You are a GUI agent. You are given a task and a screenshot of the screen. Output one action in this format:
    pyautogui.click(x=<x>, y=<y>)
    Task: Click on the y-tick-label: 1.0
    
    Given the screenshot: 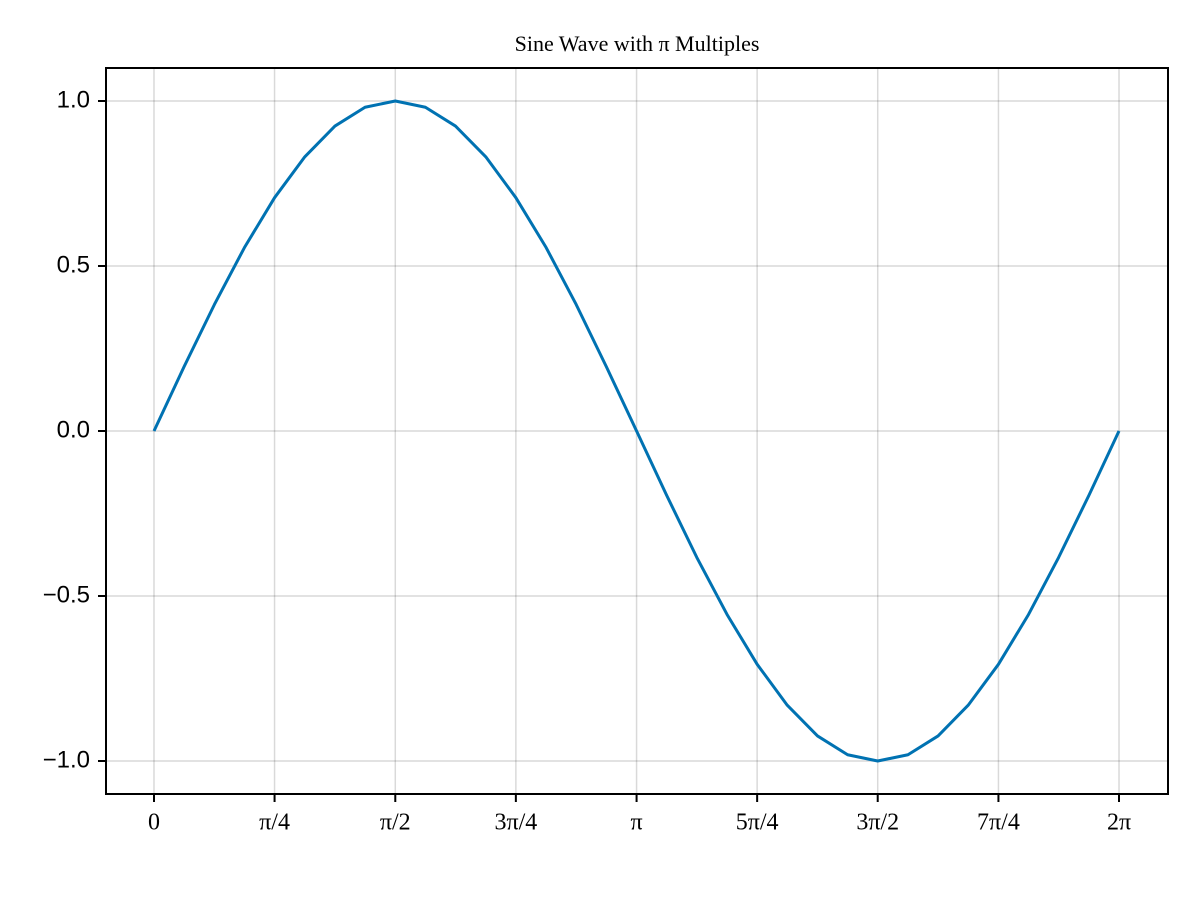 What is the action you would take?
    pyautogui.click(x=73, y=99)
    